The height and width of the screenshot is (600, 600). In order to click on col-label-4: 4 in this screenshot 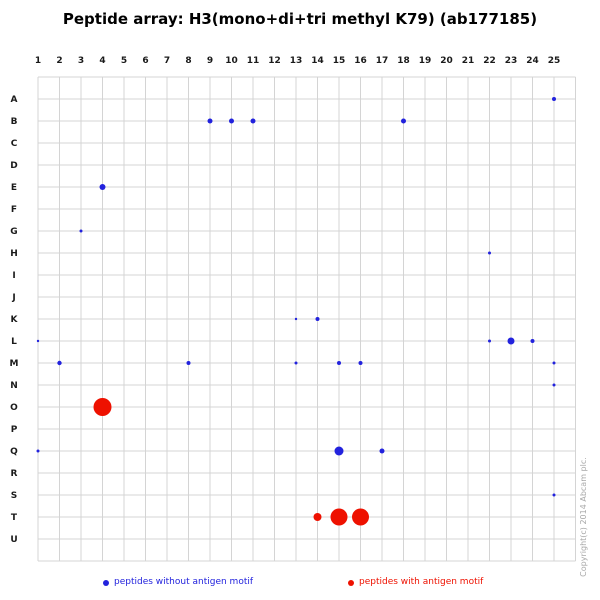, I will do `click(102, 61)`.